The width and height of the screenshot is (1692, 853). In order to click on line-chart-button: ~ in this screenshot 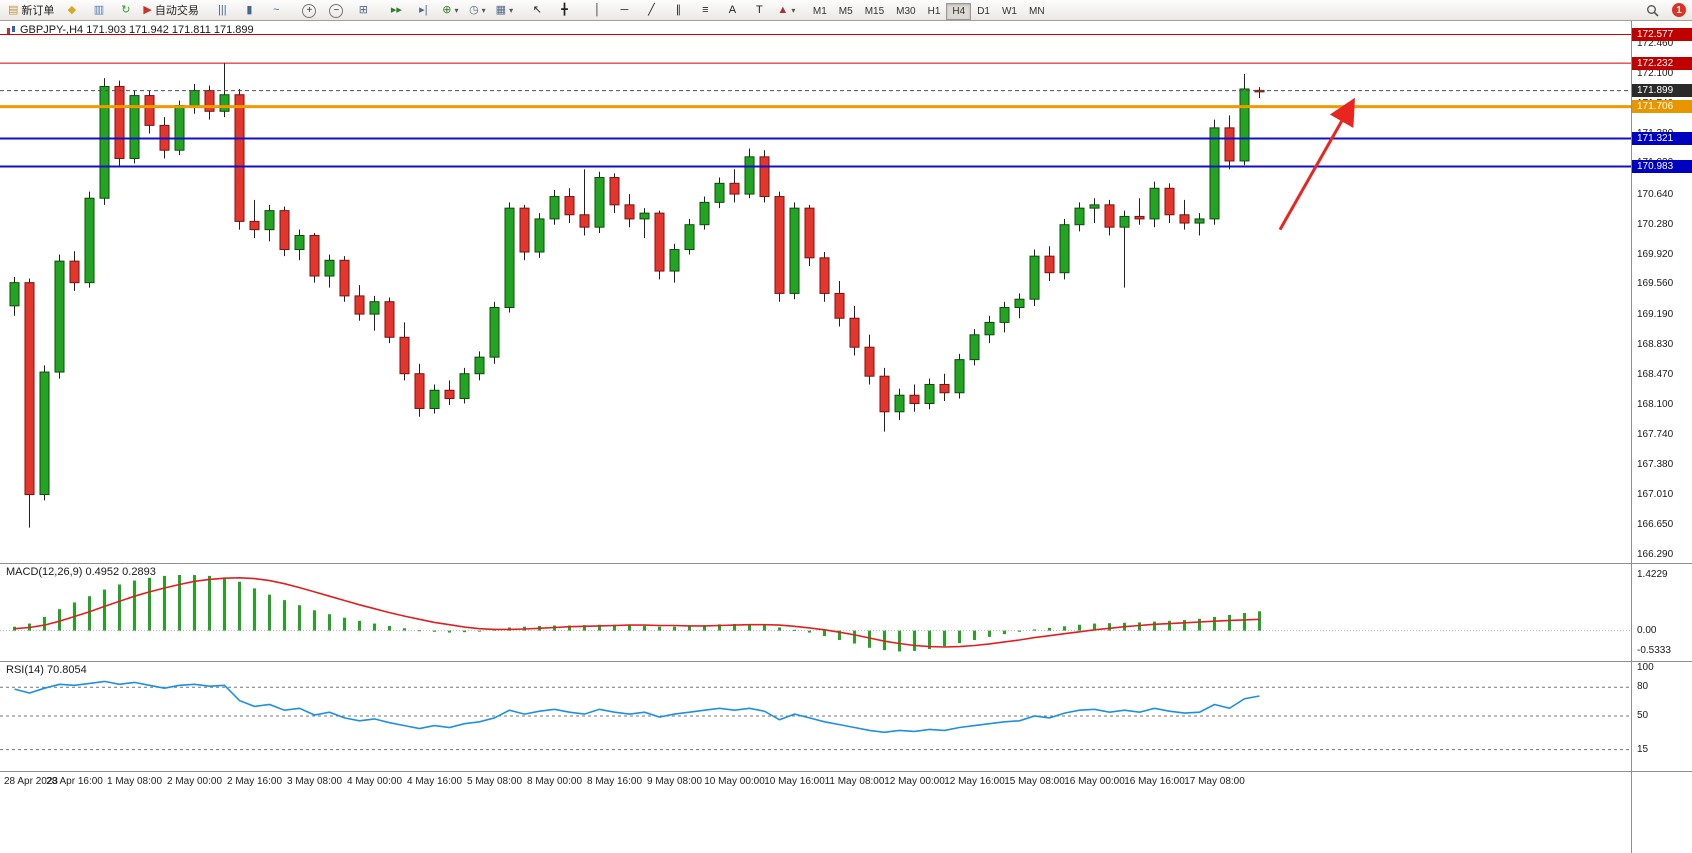, I will do `click(276, 10)`.